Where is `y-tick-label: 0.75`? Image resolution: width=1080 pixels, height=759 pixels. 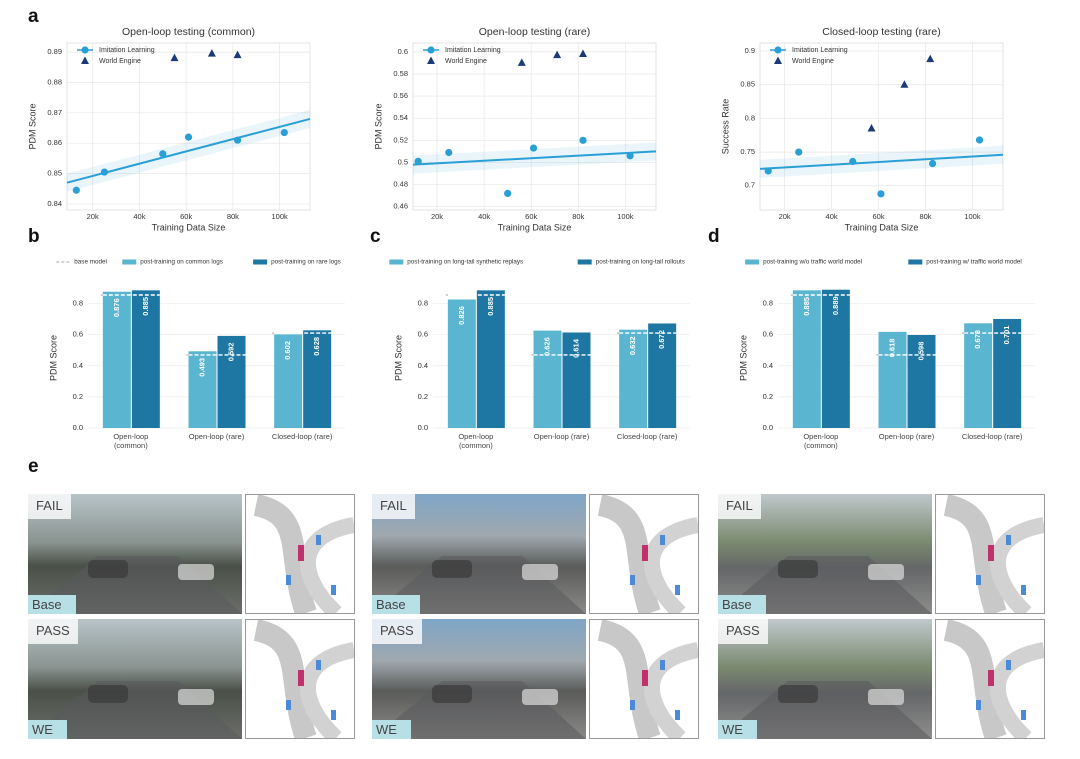
y-tick-label: 0.75 is located at coordinates (747, 151).